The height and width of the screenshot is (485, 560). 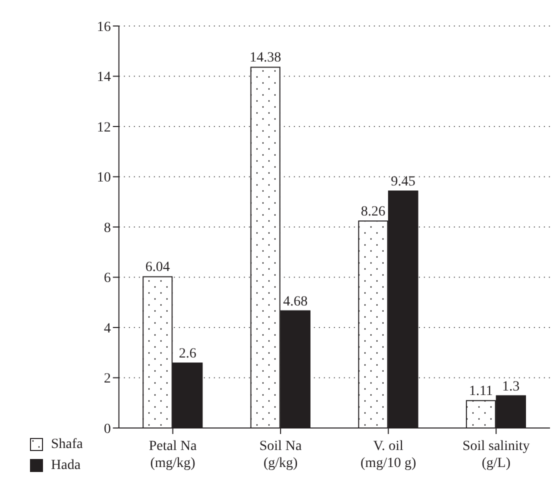 I want to click on y-tick-label: 2, so click(x=107, y=379).